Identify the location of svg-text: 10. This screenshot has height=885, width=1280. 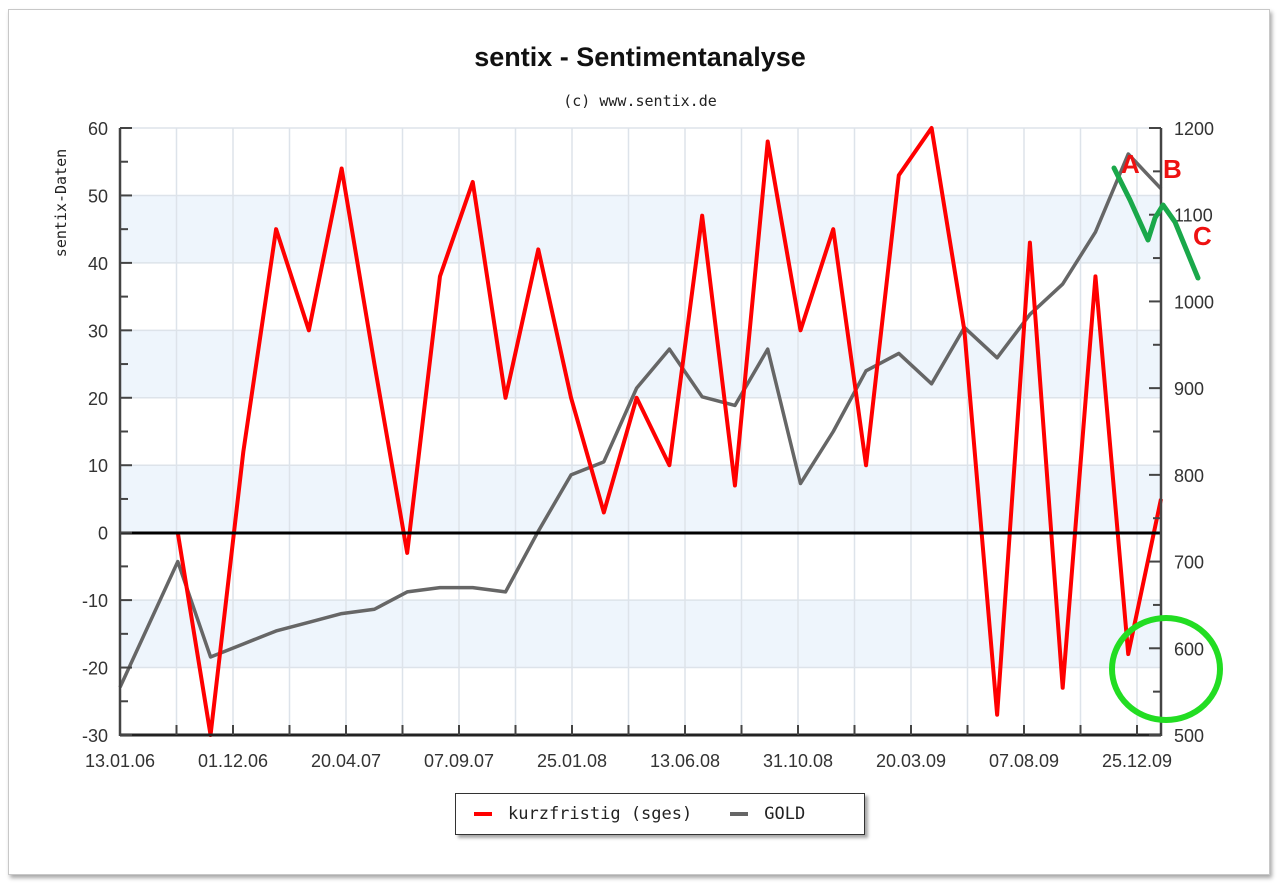
(98, 466).